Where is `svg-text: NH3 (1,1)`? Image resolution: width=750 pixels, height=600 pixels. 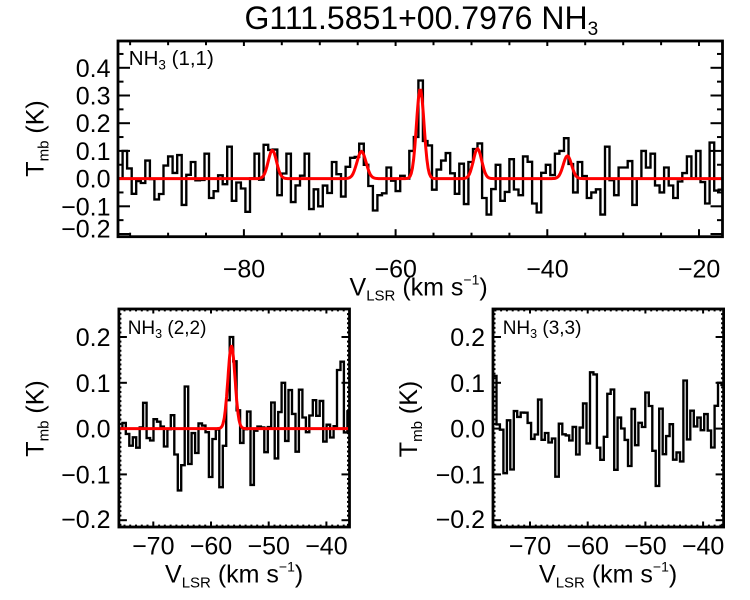 svg-text: NH3 (1,1) is located at coordinates (171, 60).